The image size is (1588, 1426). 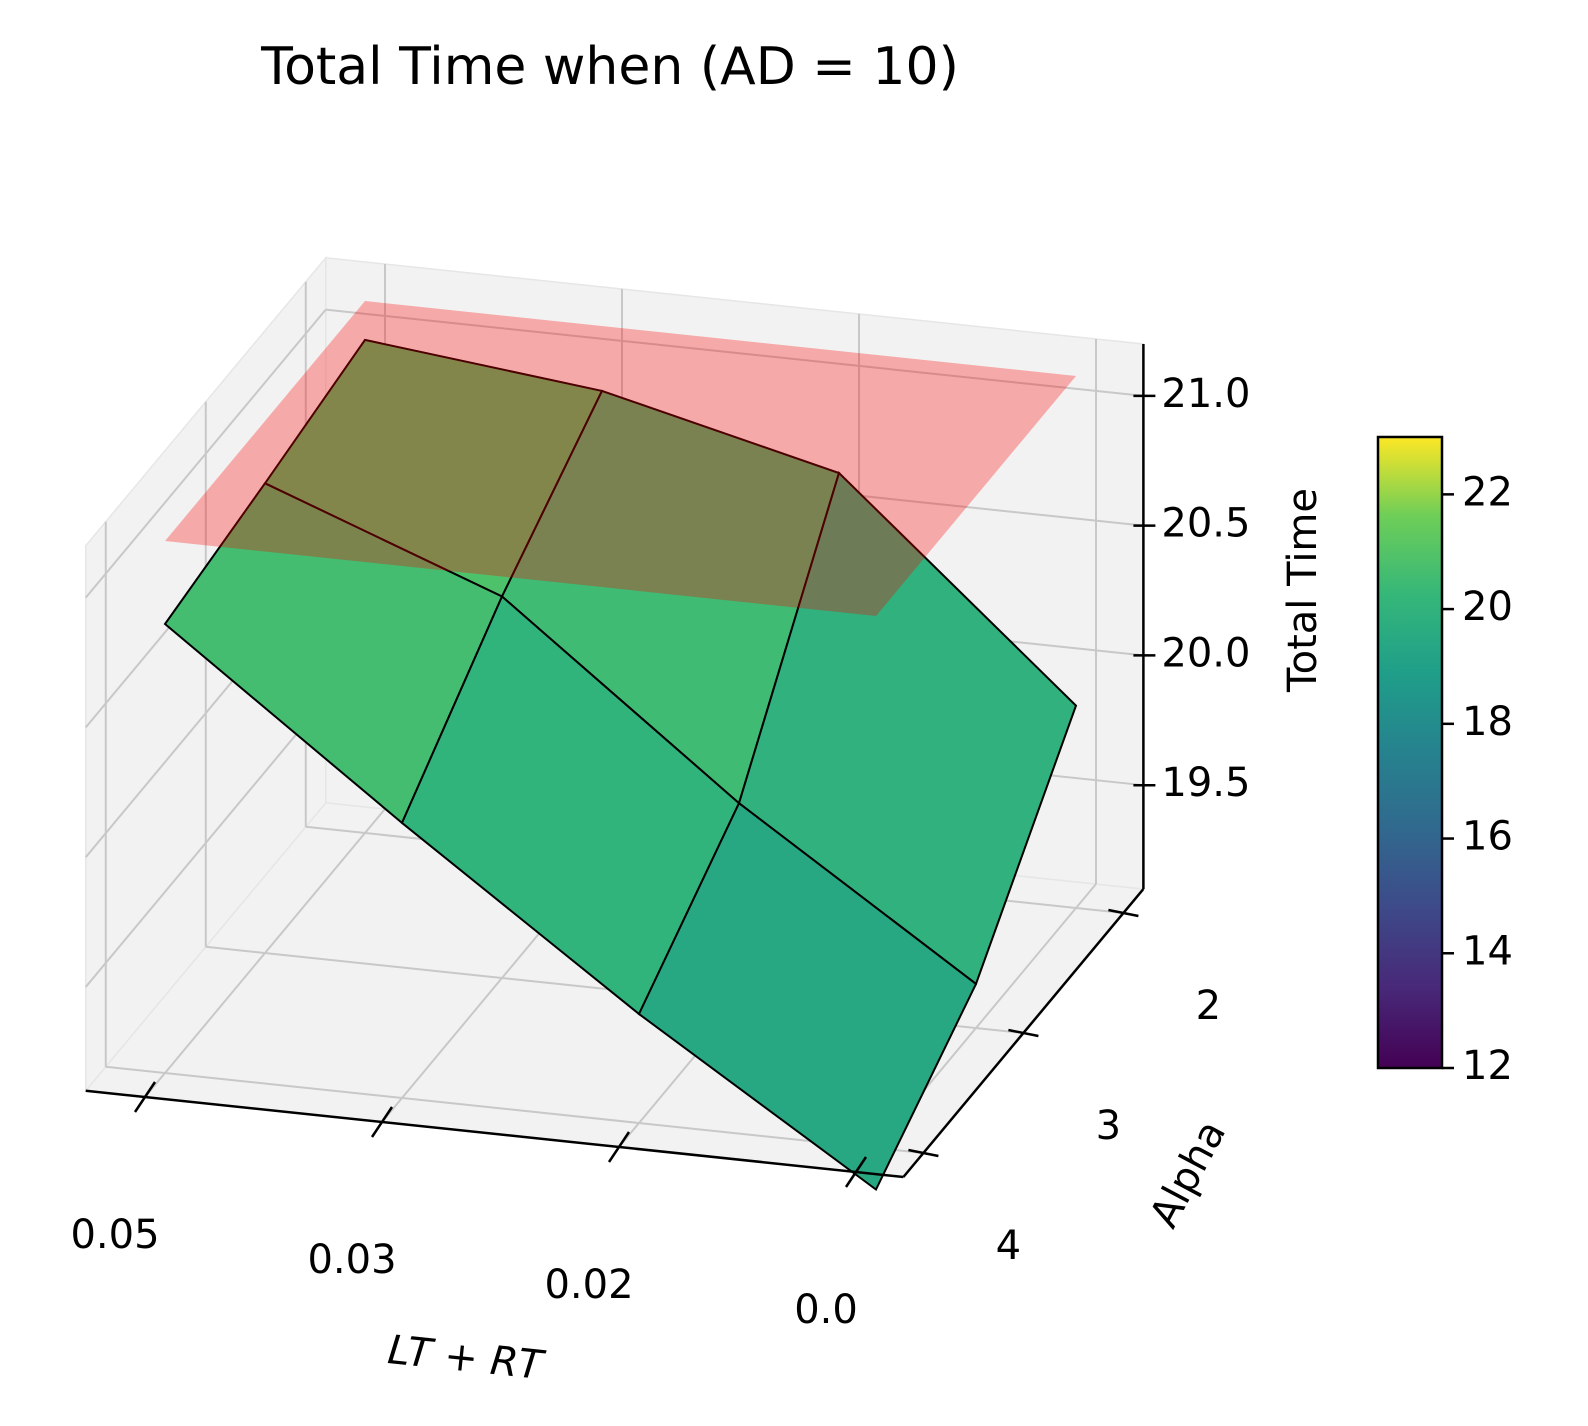 I want to click on z-tick-label: 20.0, so click(x=1205, y=653).